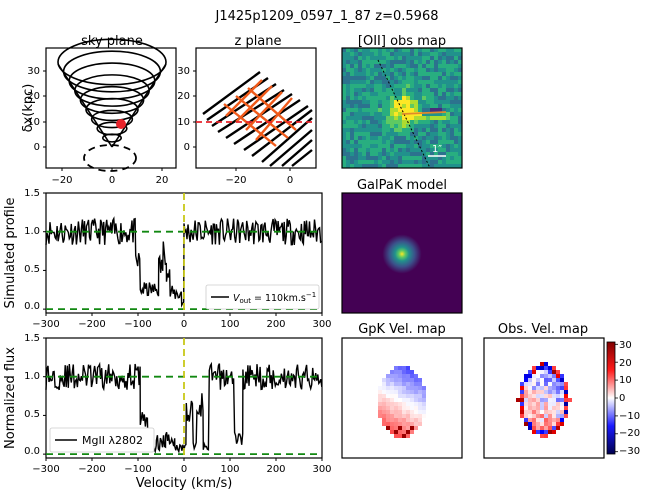  Describe the element at coordinates (33, 71) in the screenshot. I see `sky-ytick-30: 30` at that location.